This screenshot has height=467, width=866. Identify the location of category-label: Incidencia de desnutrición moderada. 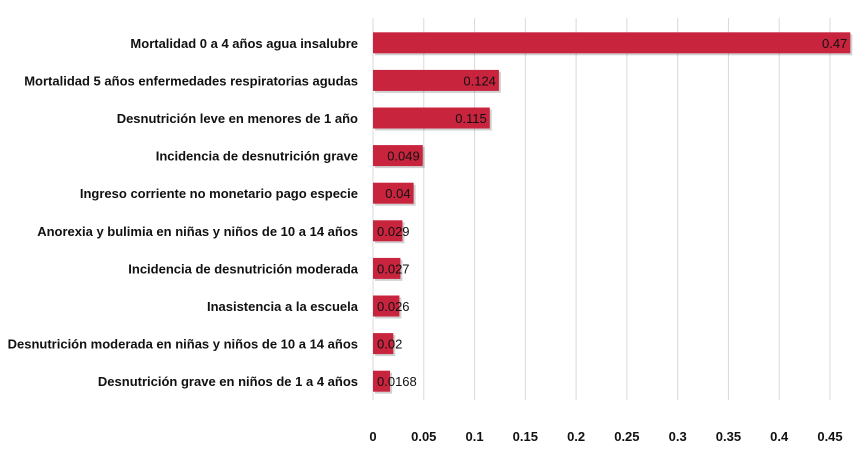
(243, 268).